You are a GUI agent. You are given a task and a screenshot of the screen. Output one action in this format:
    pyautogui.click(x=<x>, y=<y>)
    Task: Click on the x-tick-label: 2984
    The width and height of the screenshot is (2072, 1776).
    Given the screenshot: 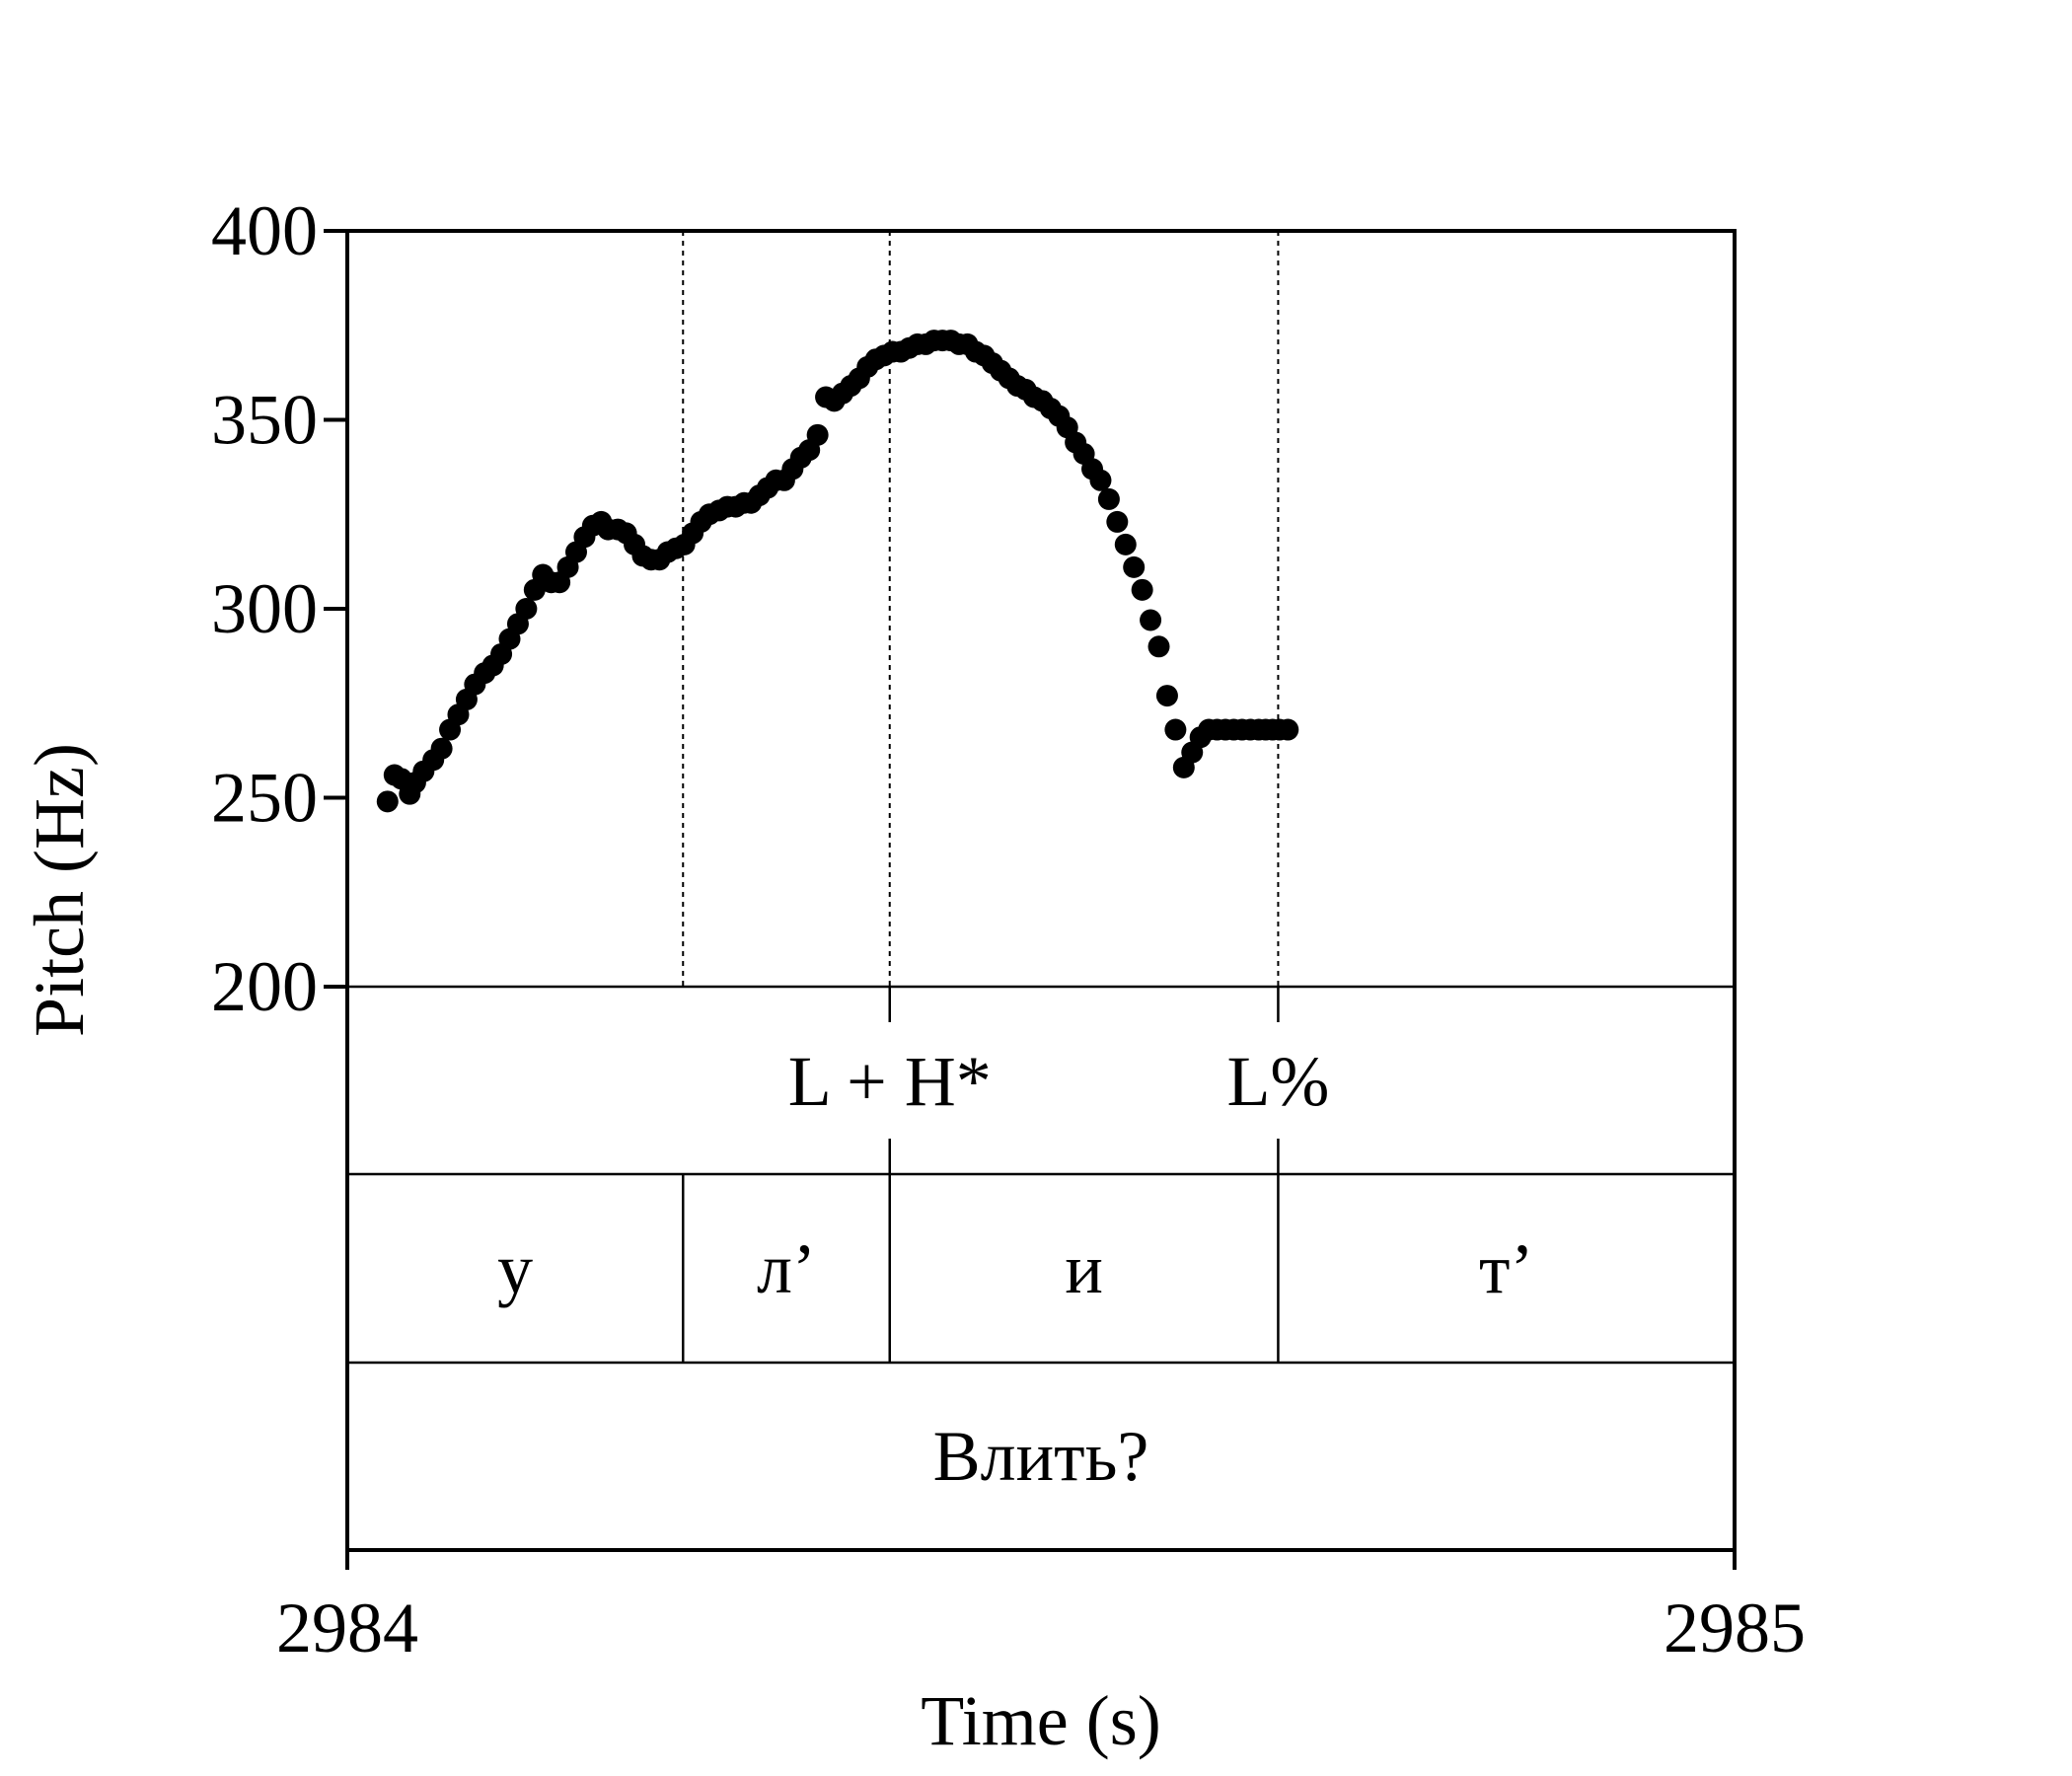 What is the action you would take?
    pyautogui.click(x=347, y=1628)
    